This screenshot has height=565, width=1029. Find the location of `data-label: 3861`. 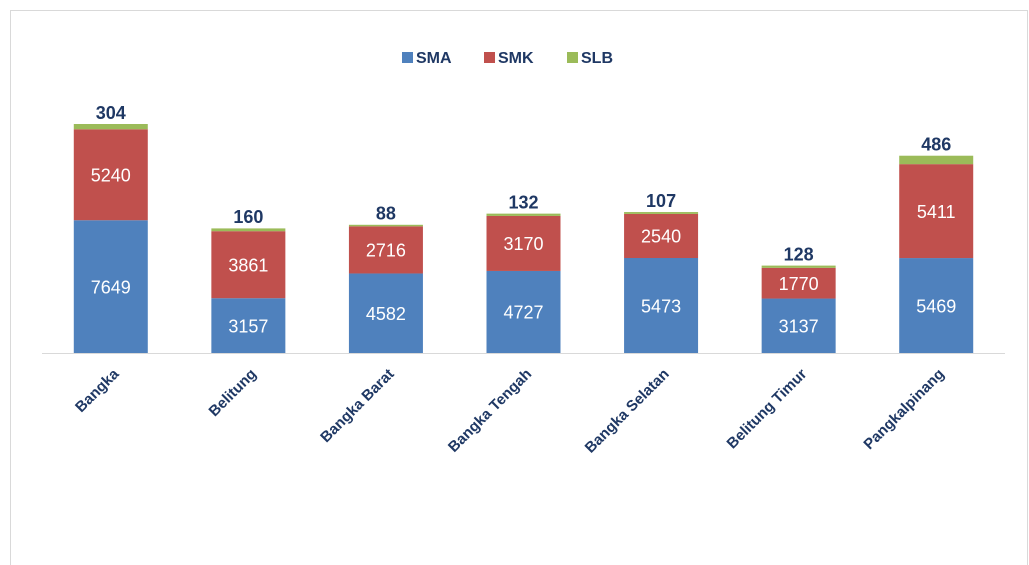

data-label: 3861 is located at coordinates (248, 265).